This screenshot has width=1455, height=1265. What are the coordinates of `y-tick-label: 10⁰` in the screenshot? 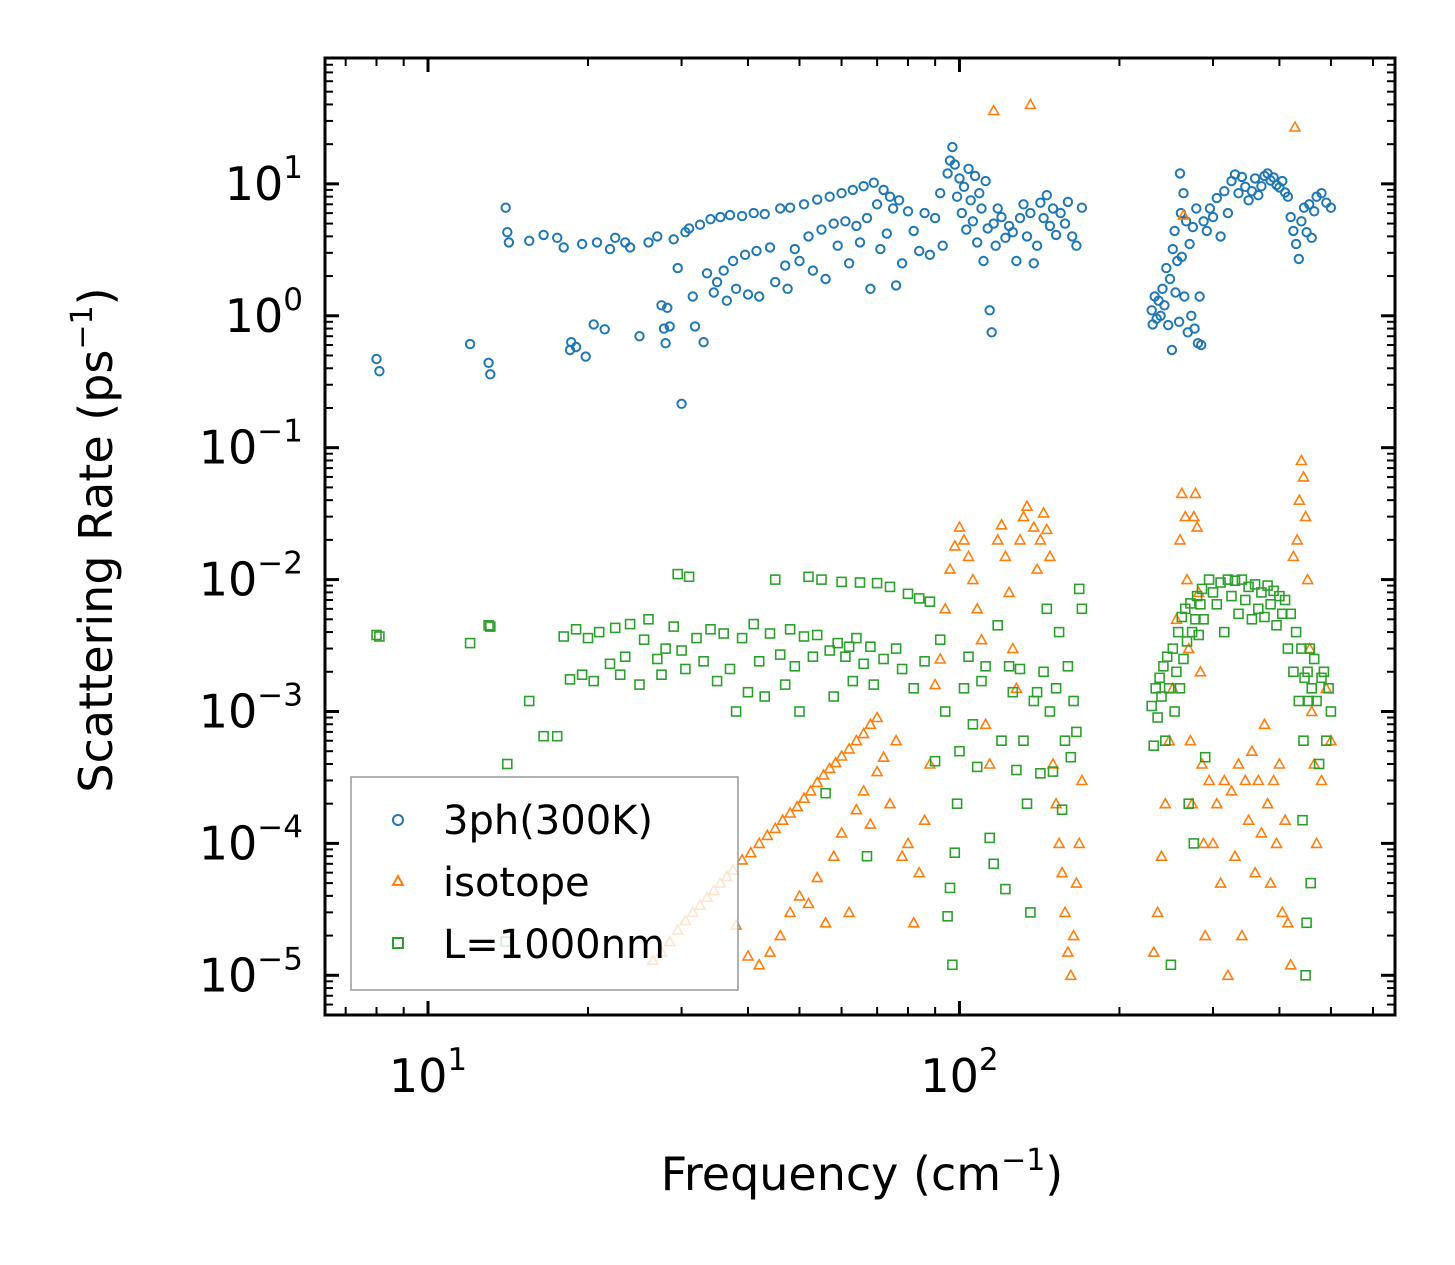 It's located at (264, 312).